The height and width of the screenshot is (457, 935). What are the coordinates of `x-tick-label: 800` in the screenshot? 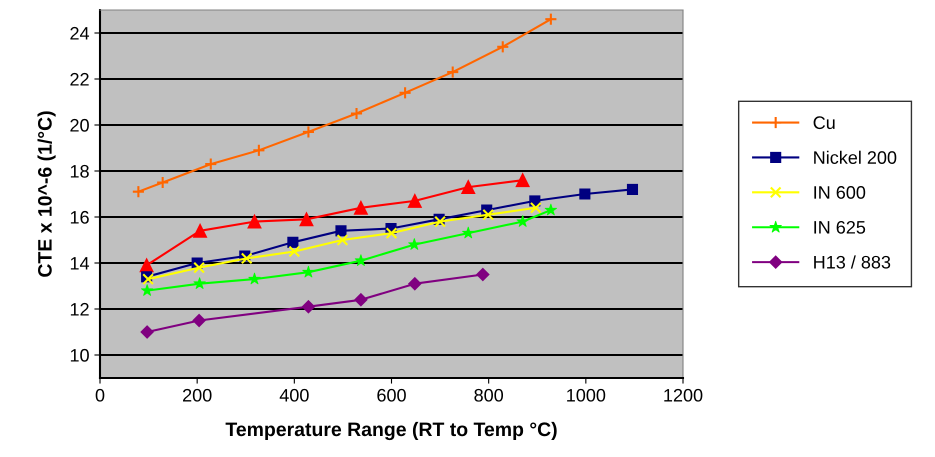 It's located at (489, 395).